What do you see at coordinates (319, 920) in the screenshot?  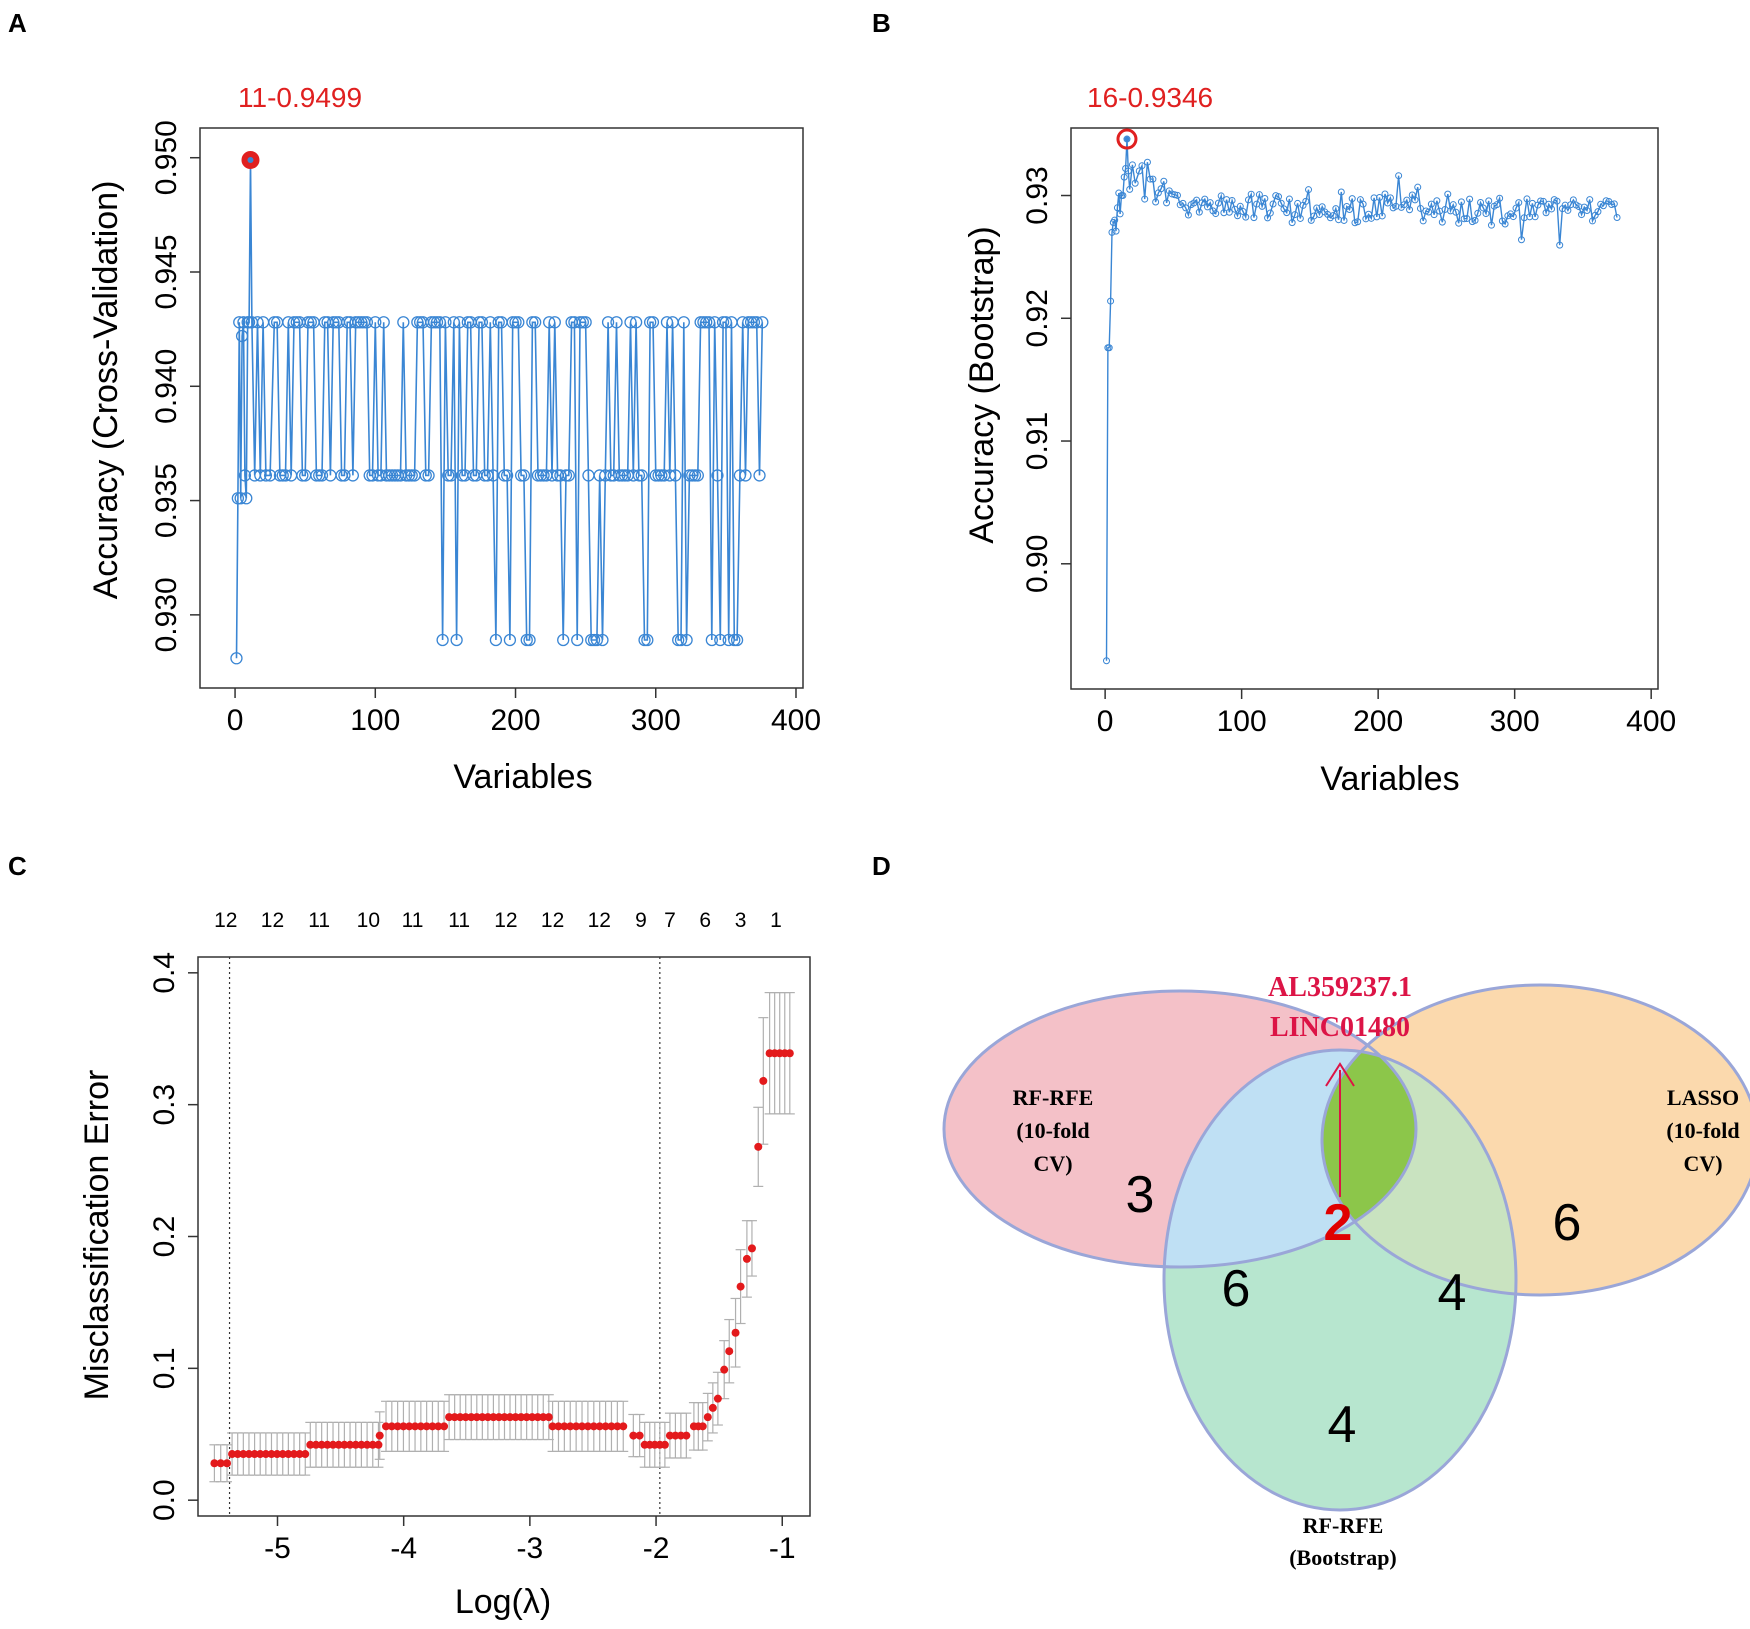 I see `top-axis-label: 11` at bounding box center [319, 920].